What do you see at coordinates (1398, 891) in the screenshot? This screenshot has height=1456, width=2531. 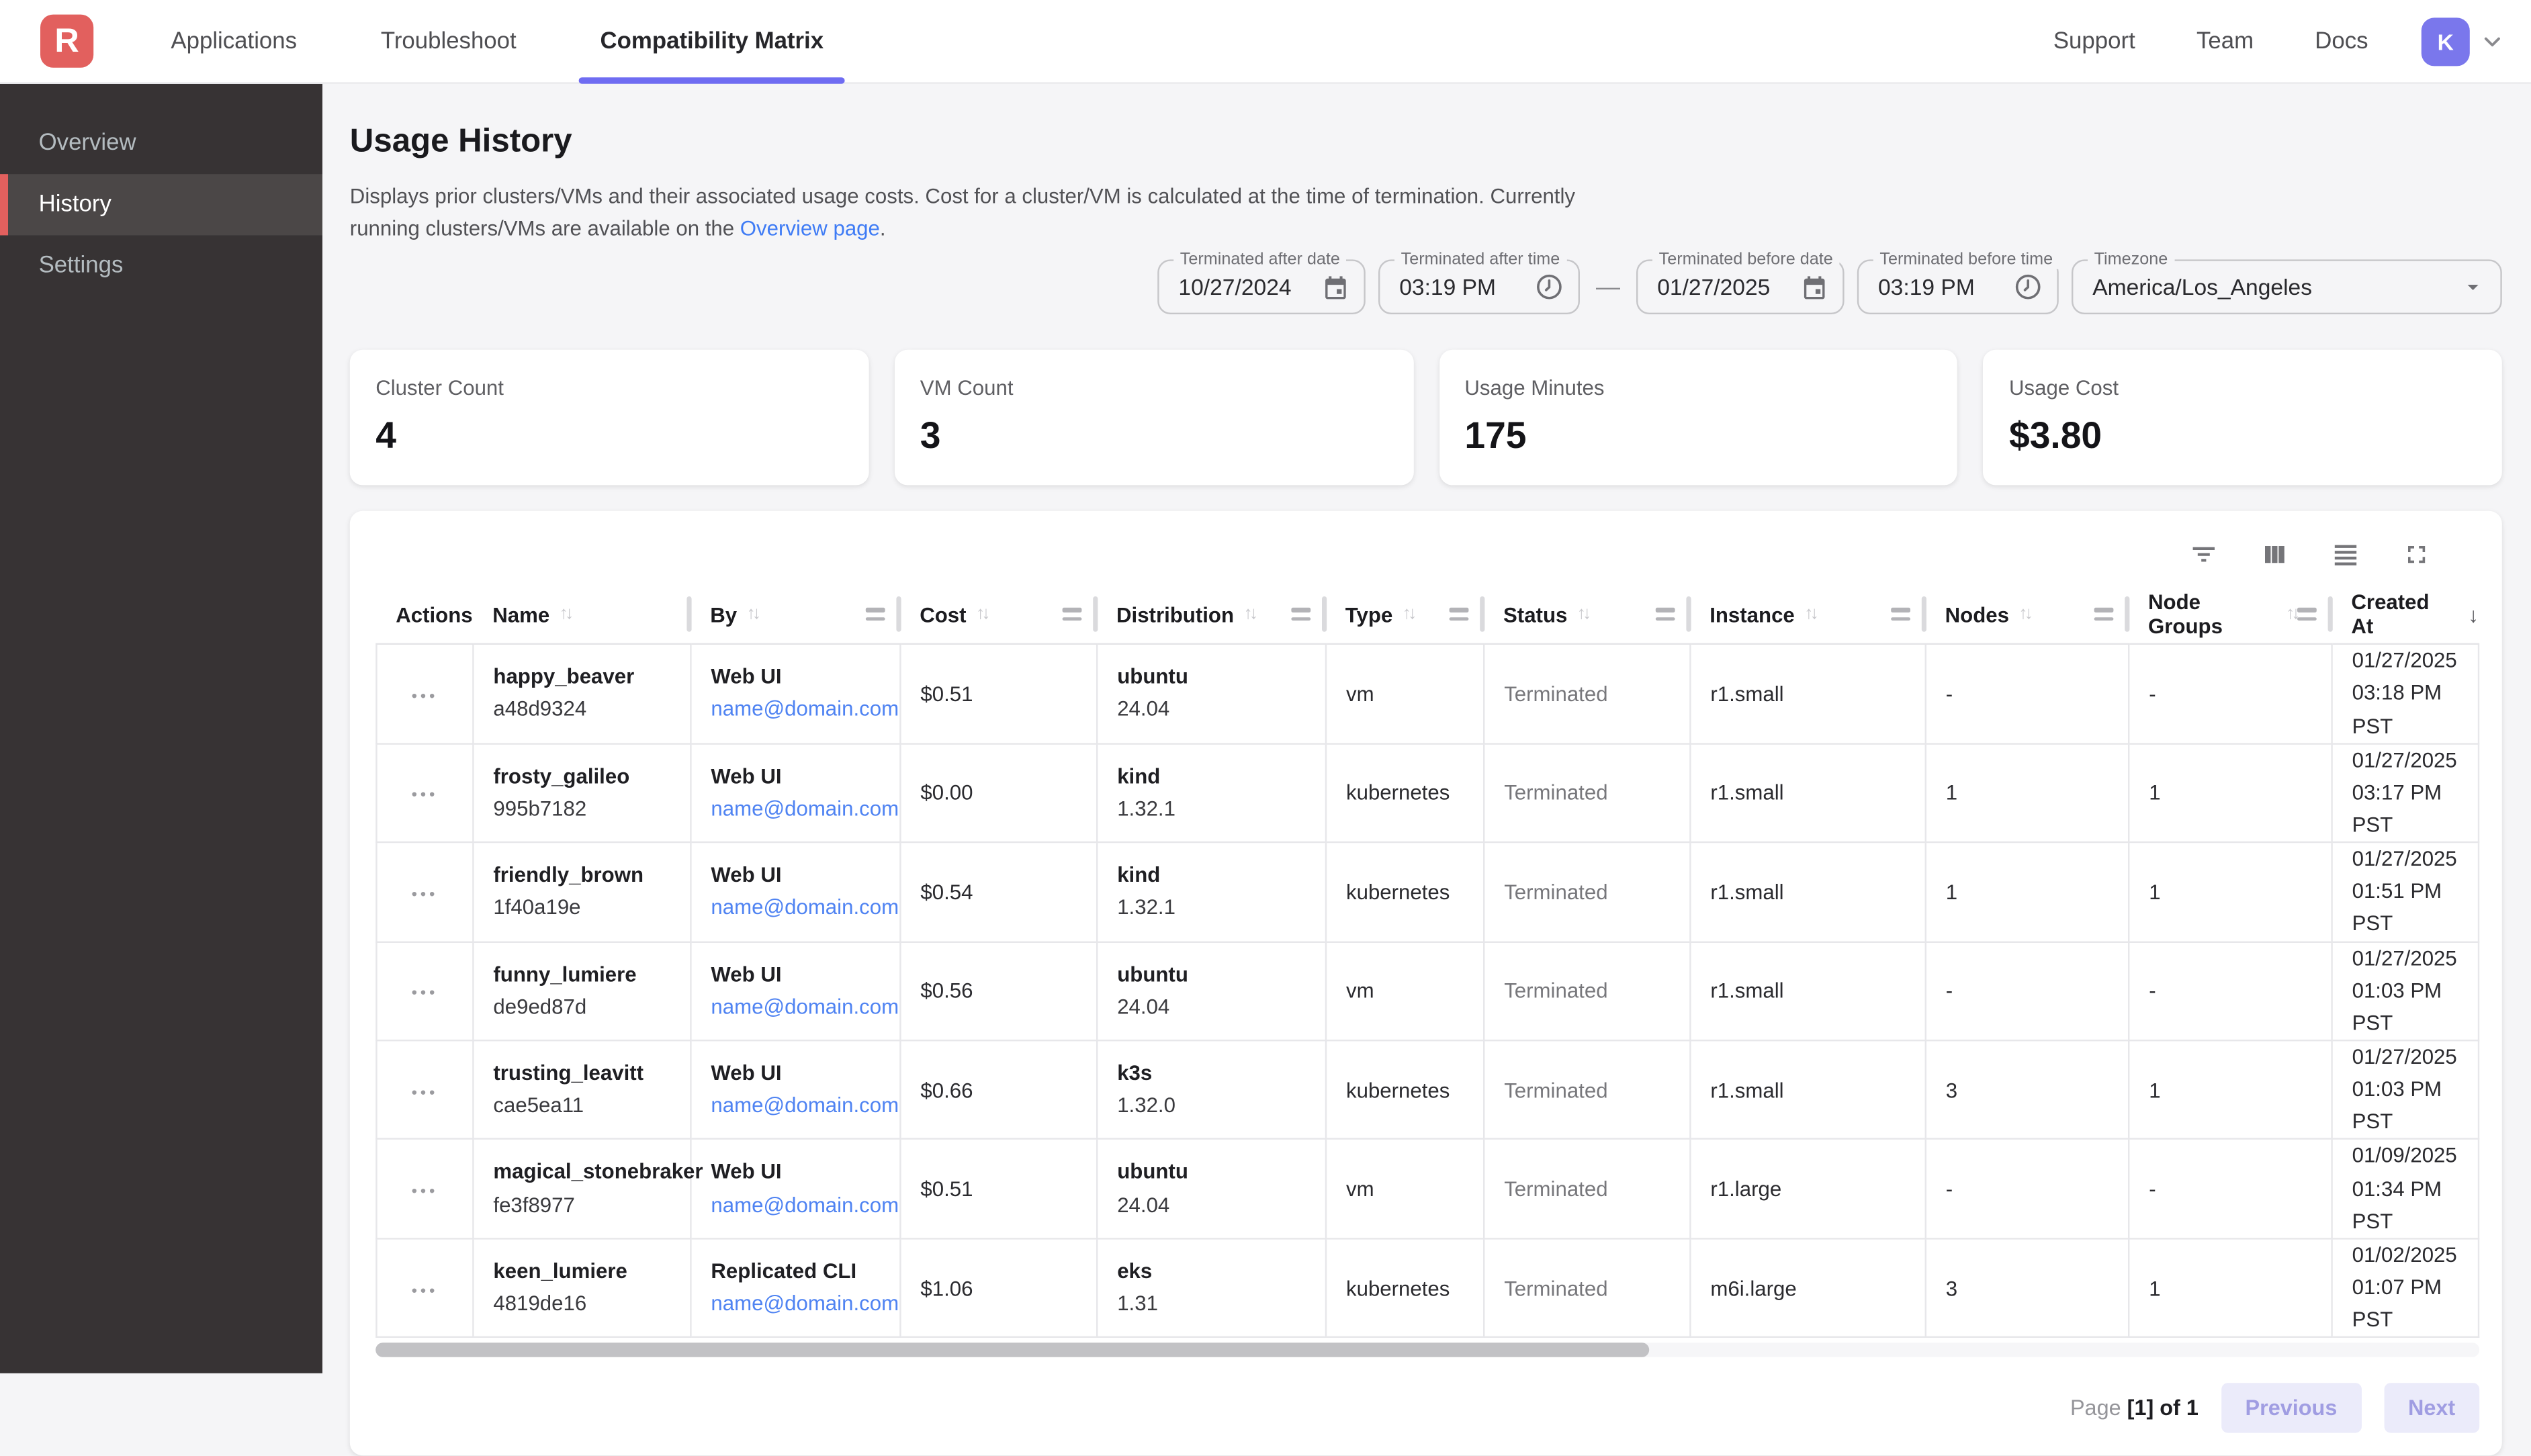 I see `type-value: kubernetes` at bounding box center [1398, 891].